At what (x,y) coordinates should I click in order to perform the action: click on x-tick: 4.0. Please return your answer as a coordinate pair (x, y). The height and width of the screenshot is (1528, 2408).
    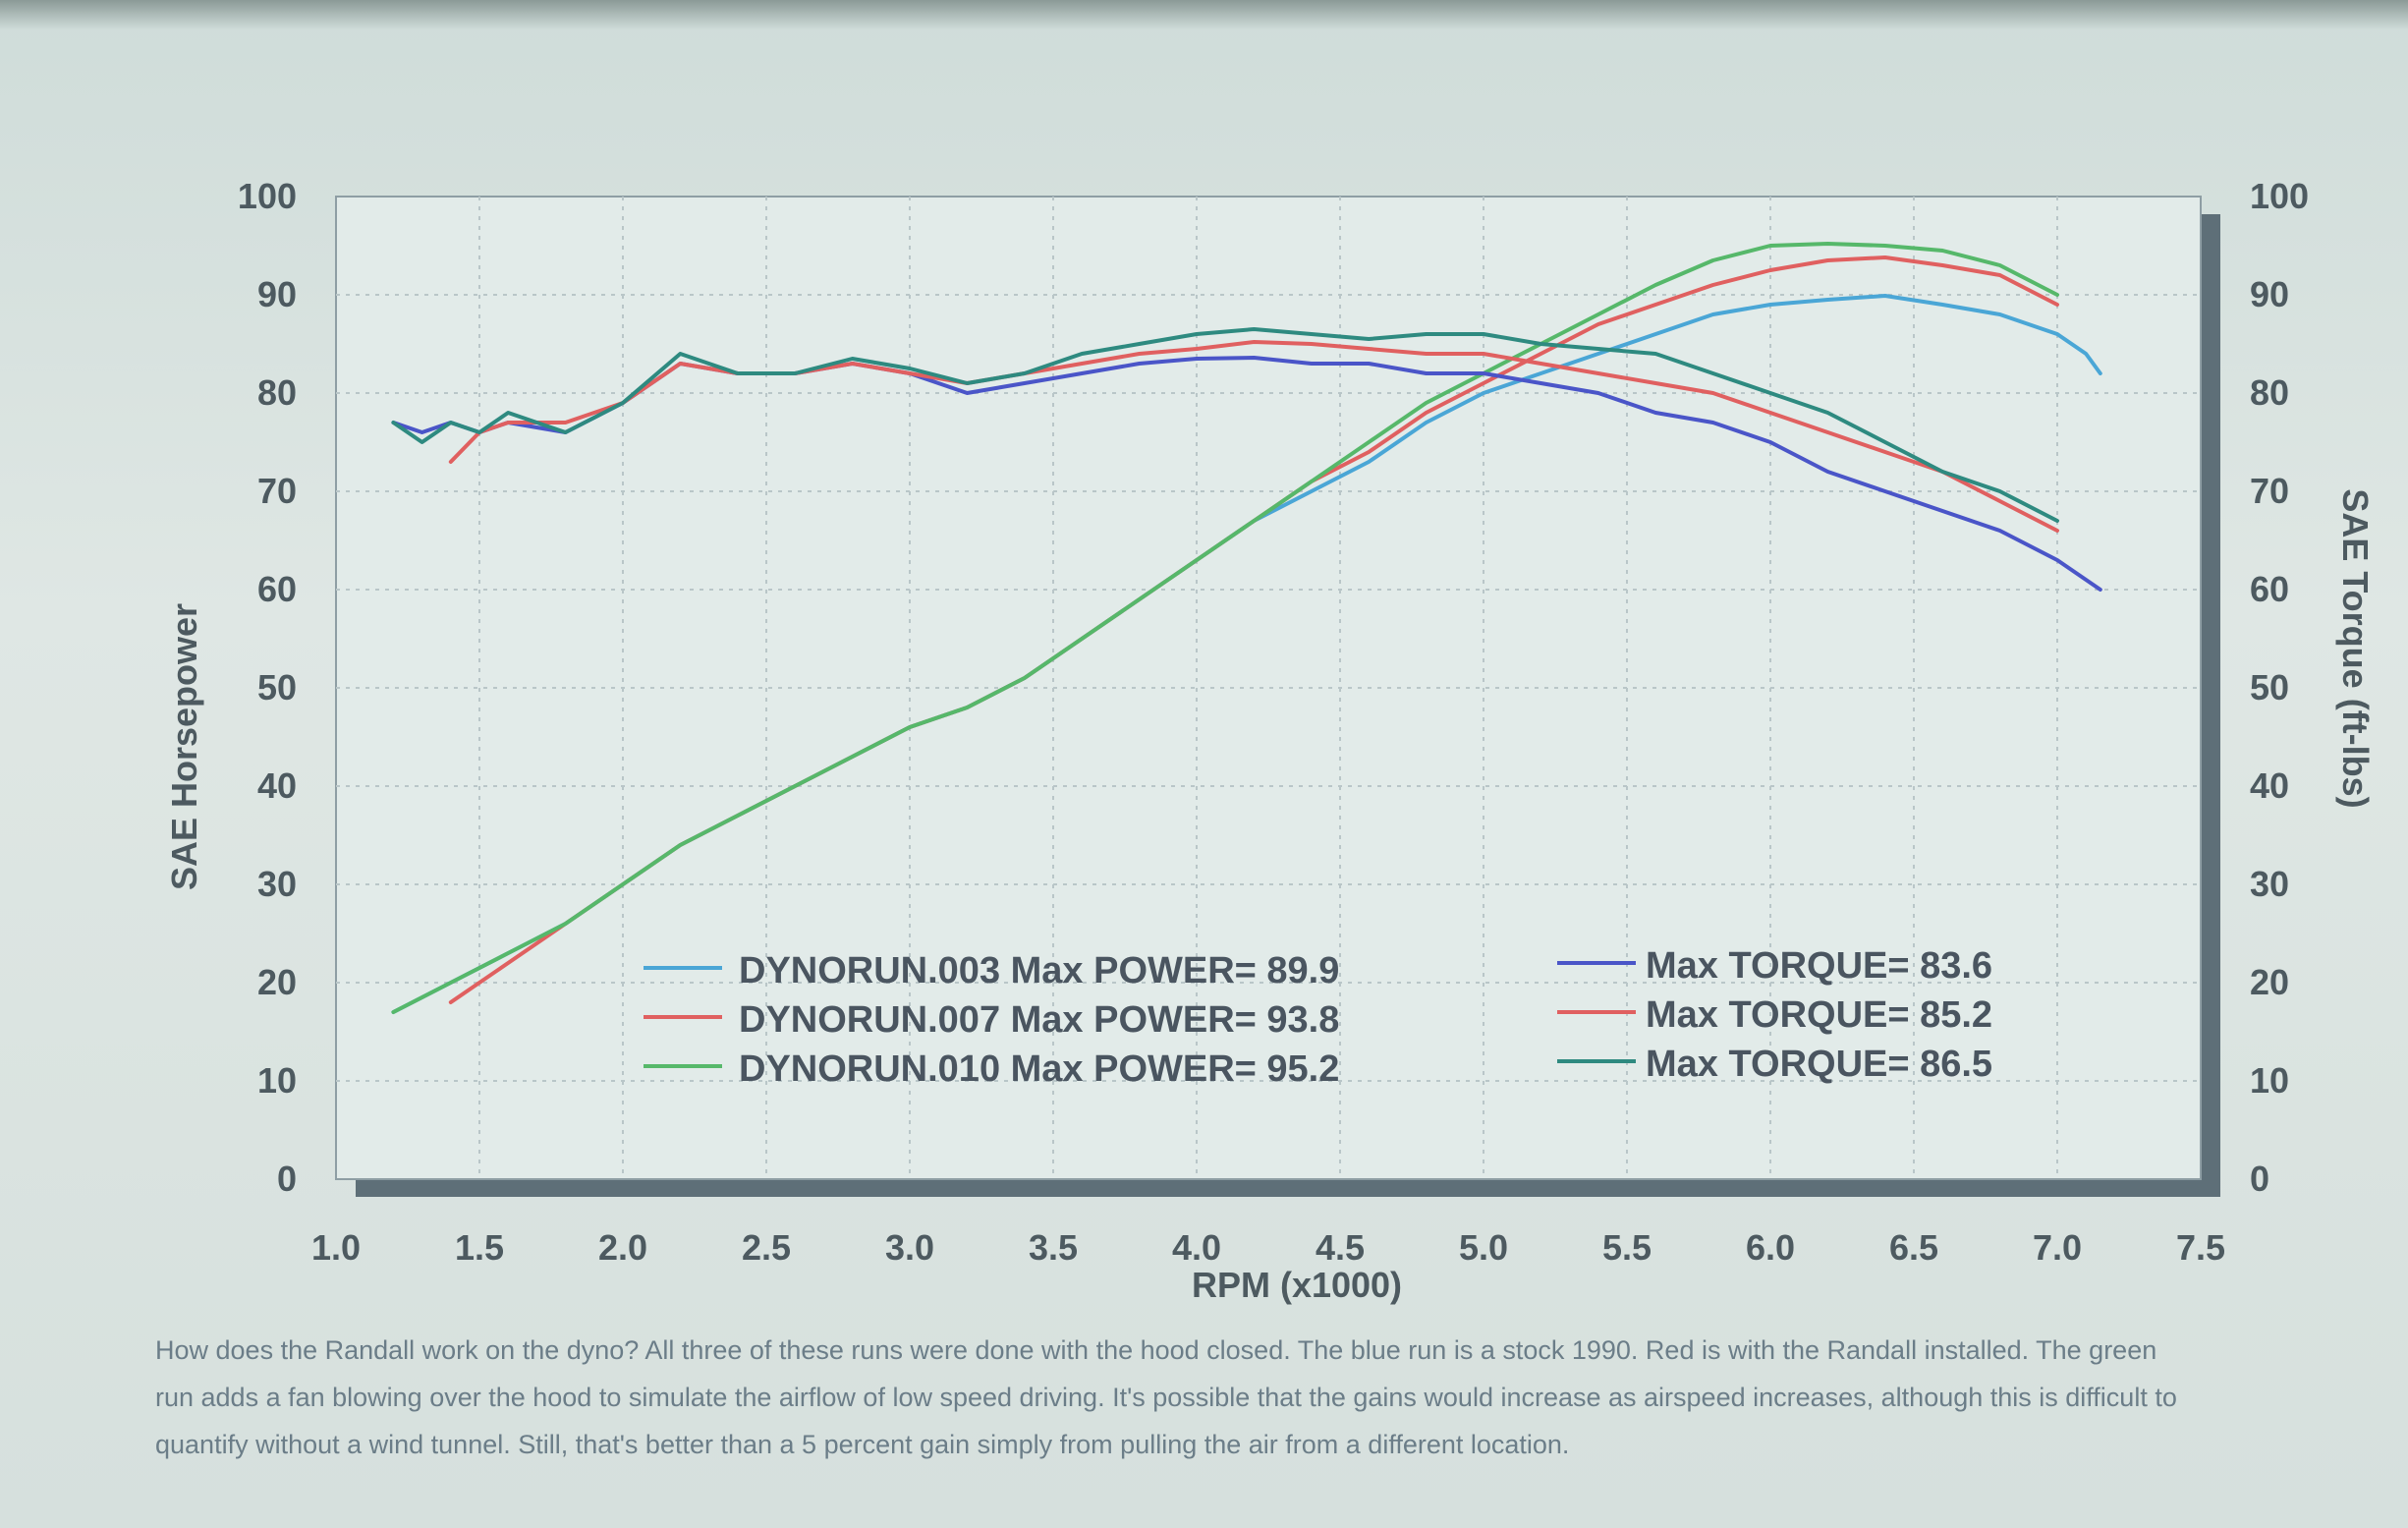
    Looking at the image, I should click on (1196, 1247).